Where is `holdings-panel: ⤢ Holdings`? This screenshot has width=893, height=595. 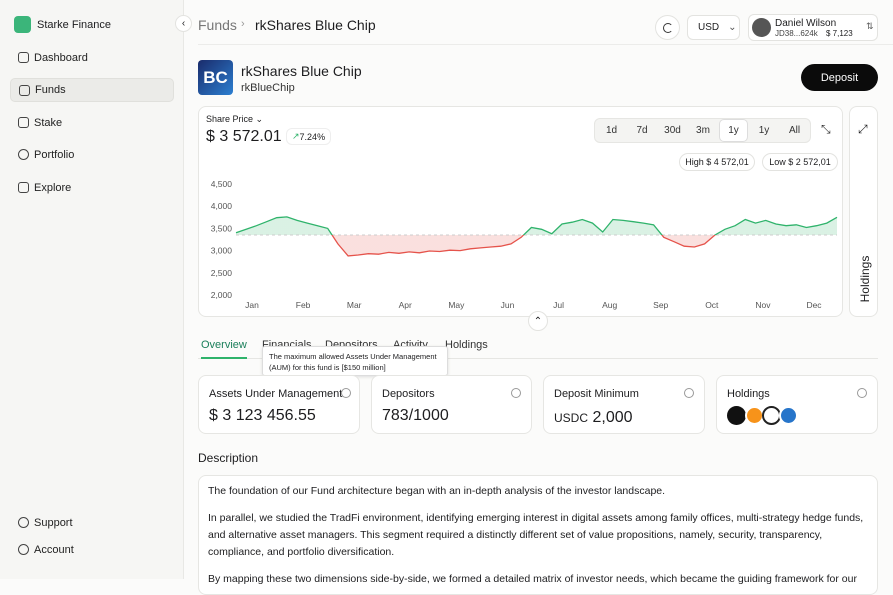 holdings-panel: ⤢ Holdings is located at coordinates (863, 211).